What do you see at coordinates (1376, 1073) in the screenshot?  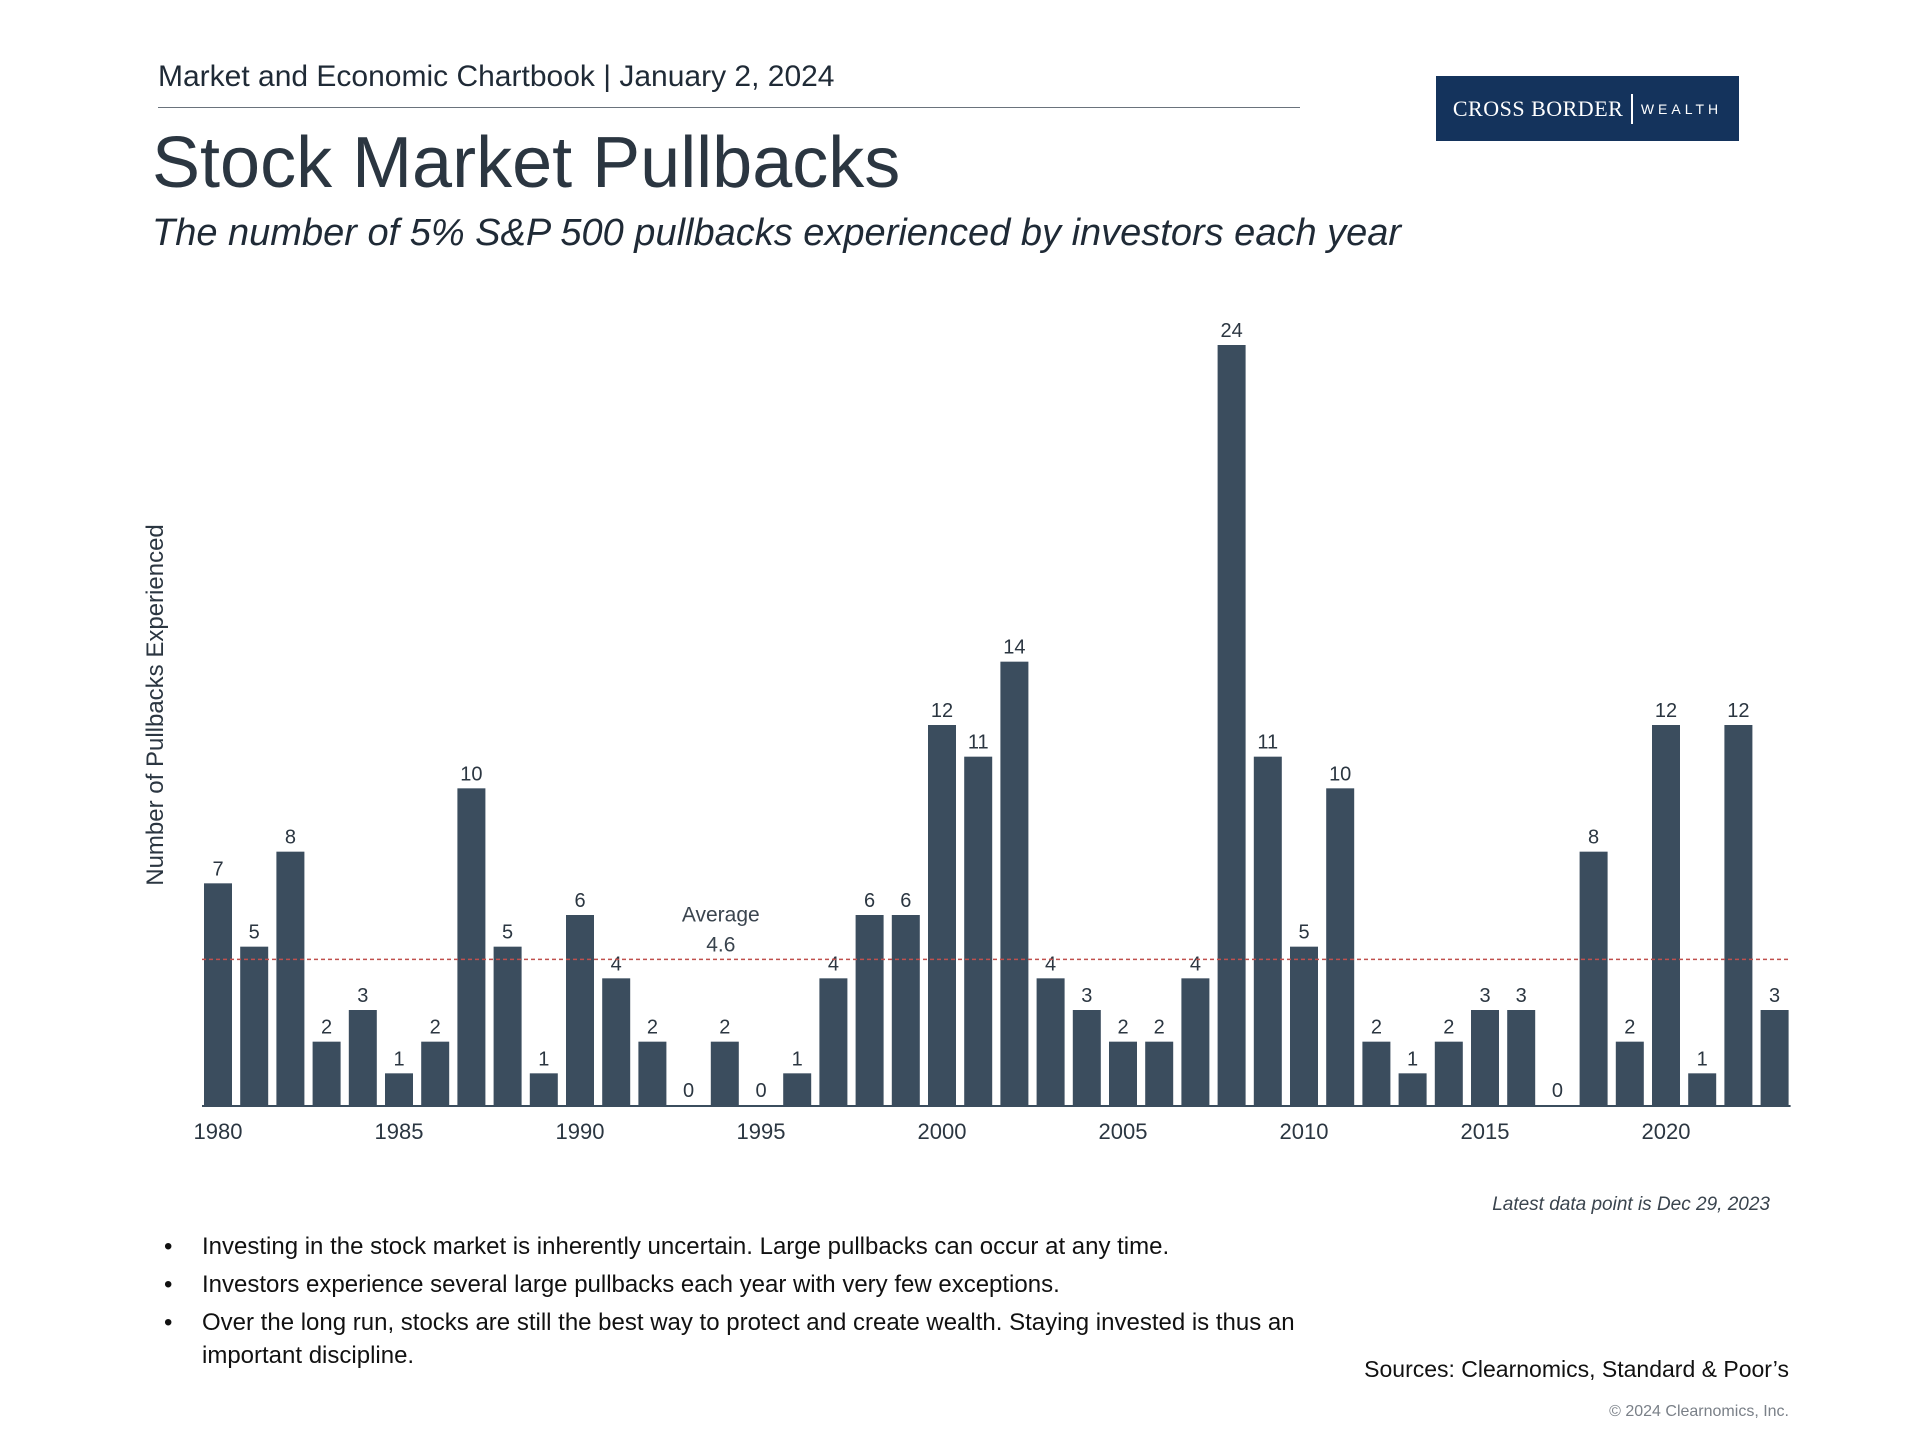 I see `bar-2012` at bounding box center [1376, 1073].